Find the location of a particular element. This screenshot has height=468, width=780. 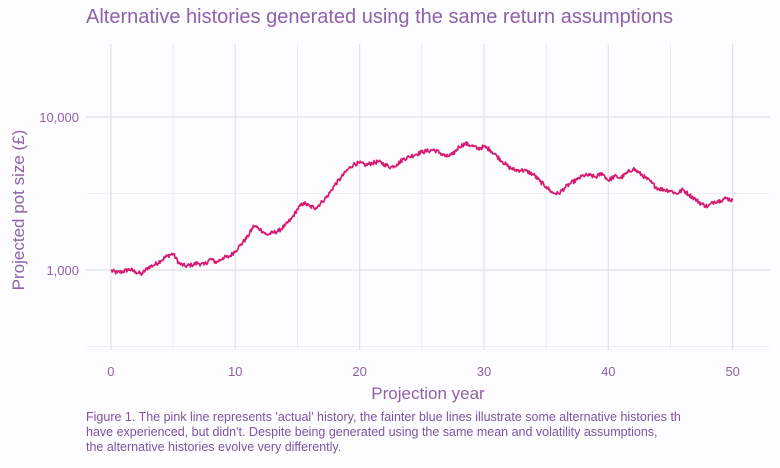

y-axis-title: Projected pot size (£) is located at coordinates (18, 210).